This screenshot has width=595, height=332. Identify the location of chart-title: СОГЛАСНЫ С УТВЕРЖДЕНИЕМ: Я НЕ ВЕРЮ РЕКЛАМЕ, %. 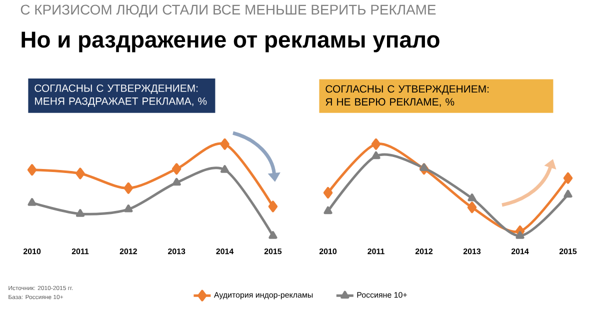
(407, 96).